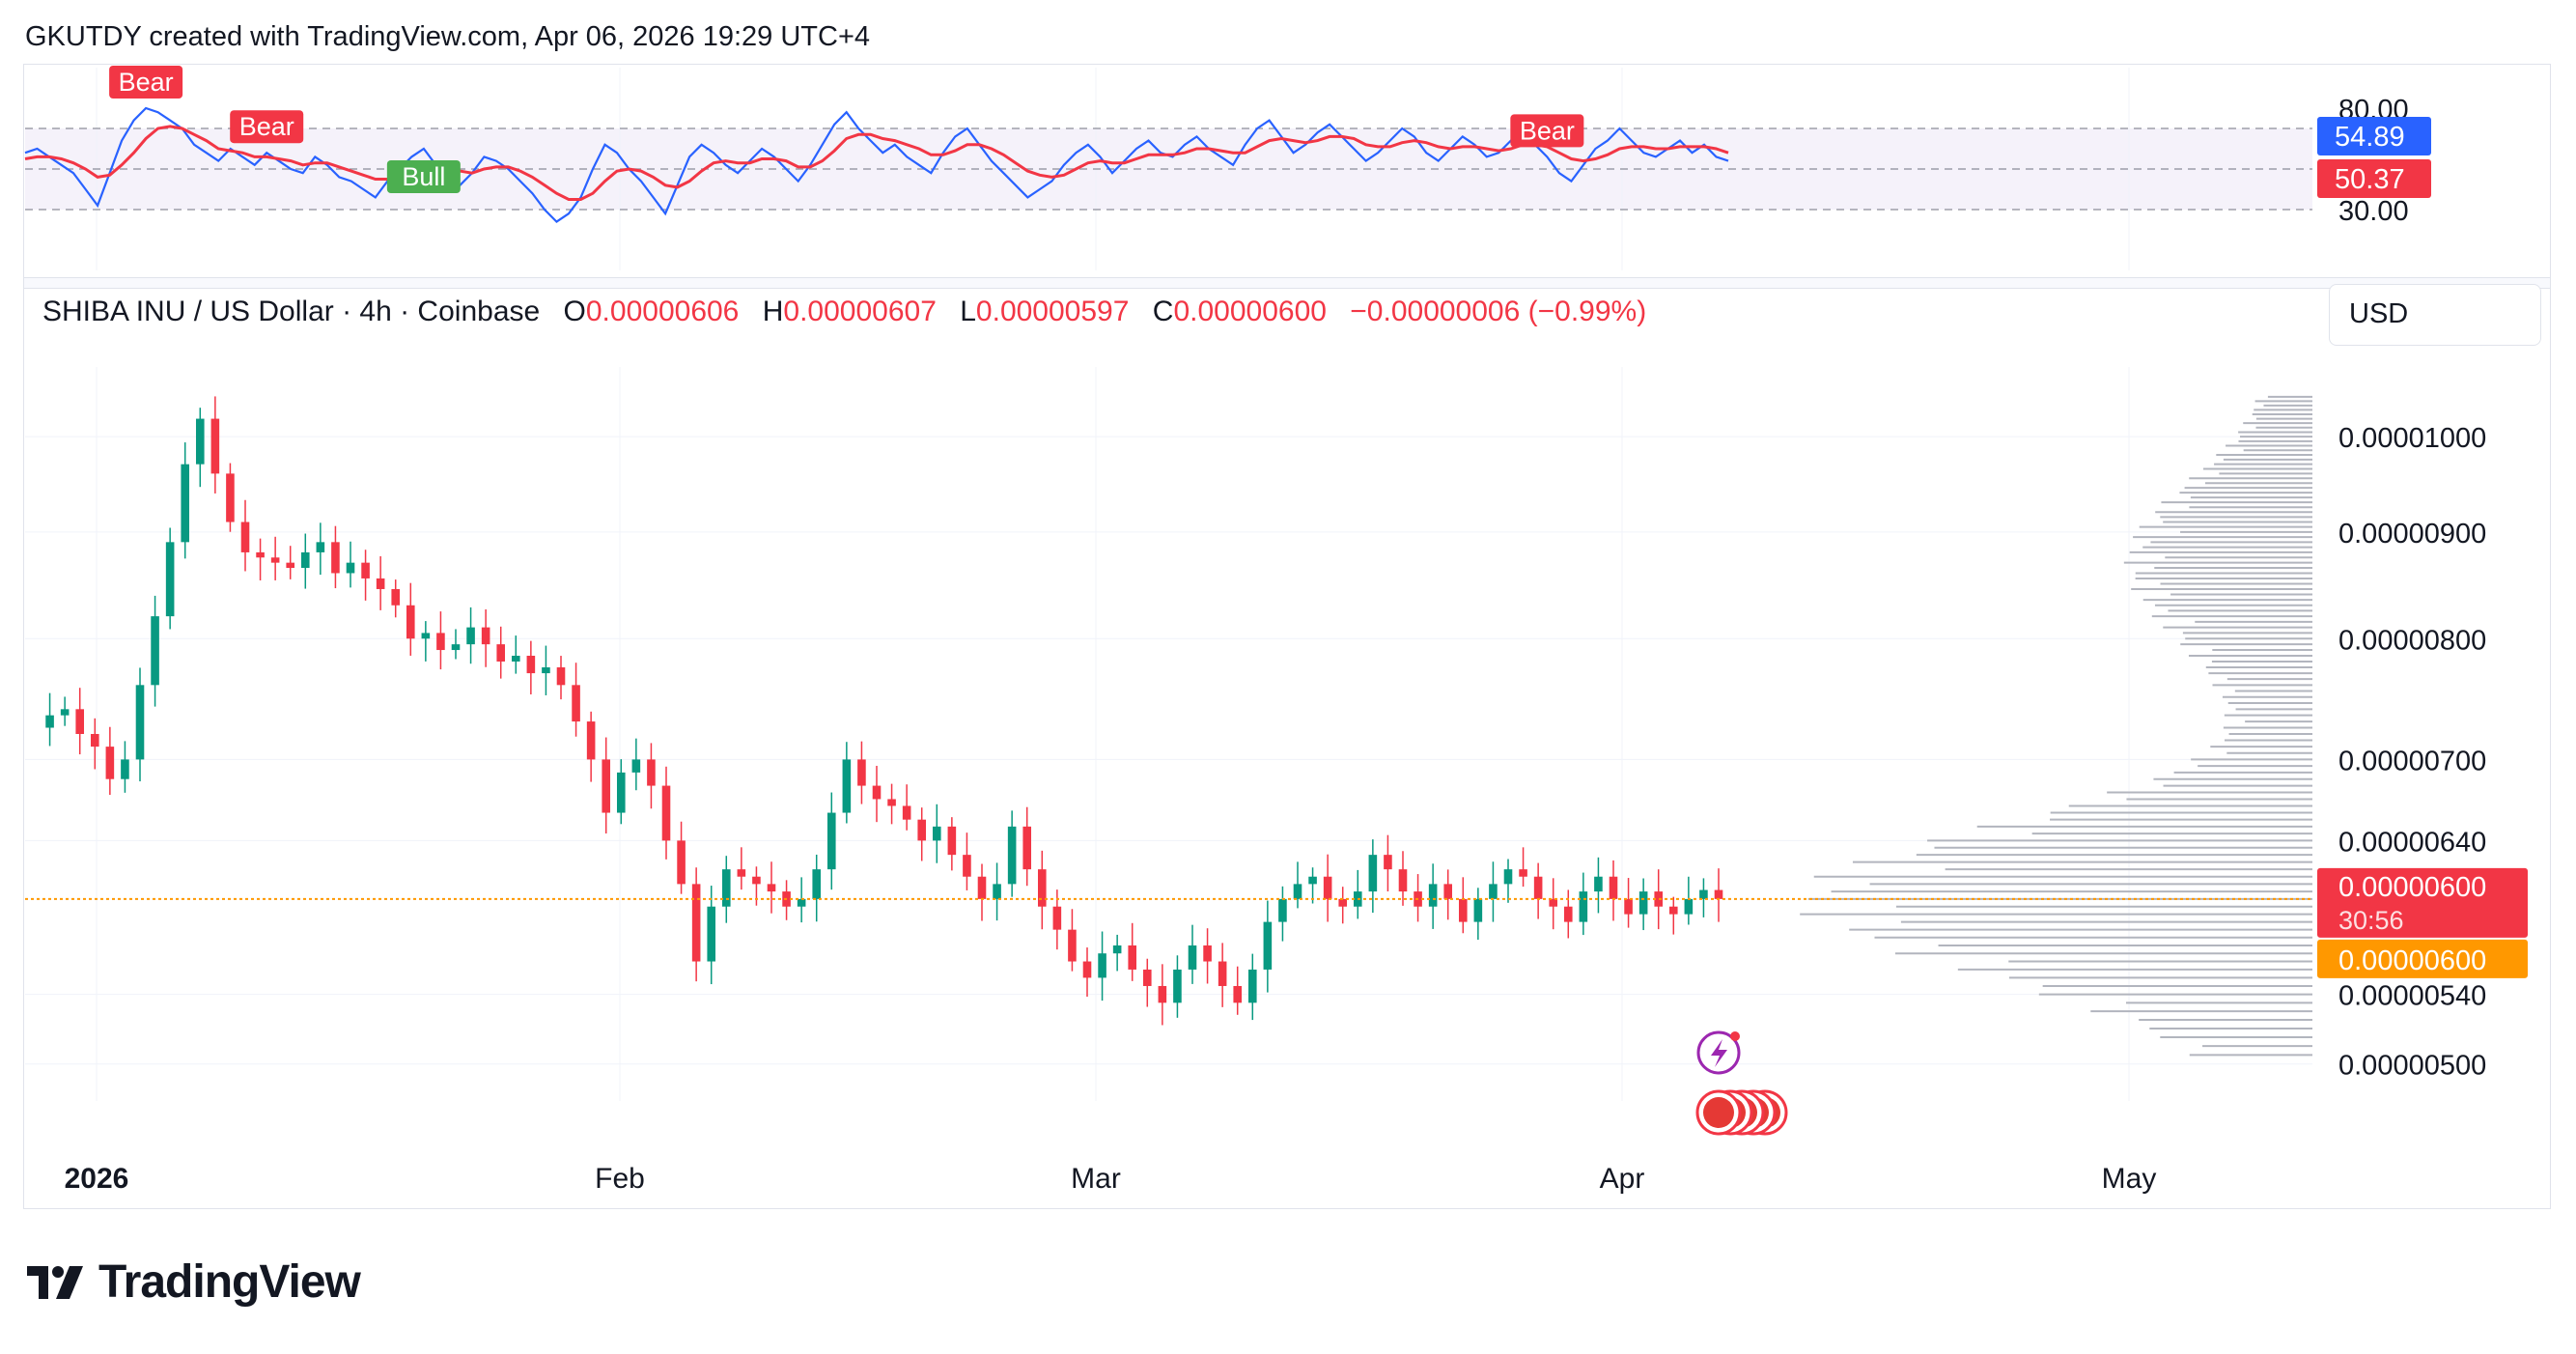 This screenshot has width=2576, height=1354. Describe the element at coordinates (1096, 1179) in the screenshot. I see `x-tick-label: Mar` at that location.